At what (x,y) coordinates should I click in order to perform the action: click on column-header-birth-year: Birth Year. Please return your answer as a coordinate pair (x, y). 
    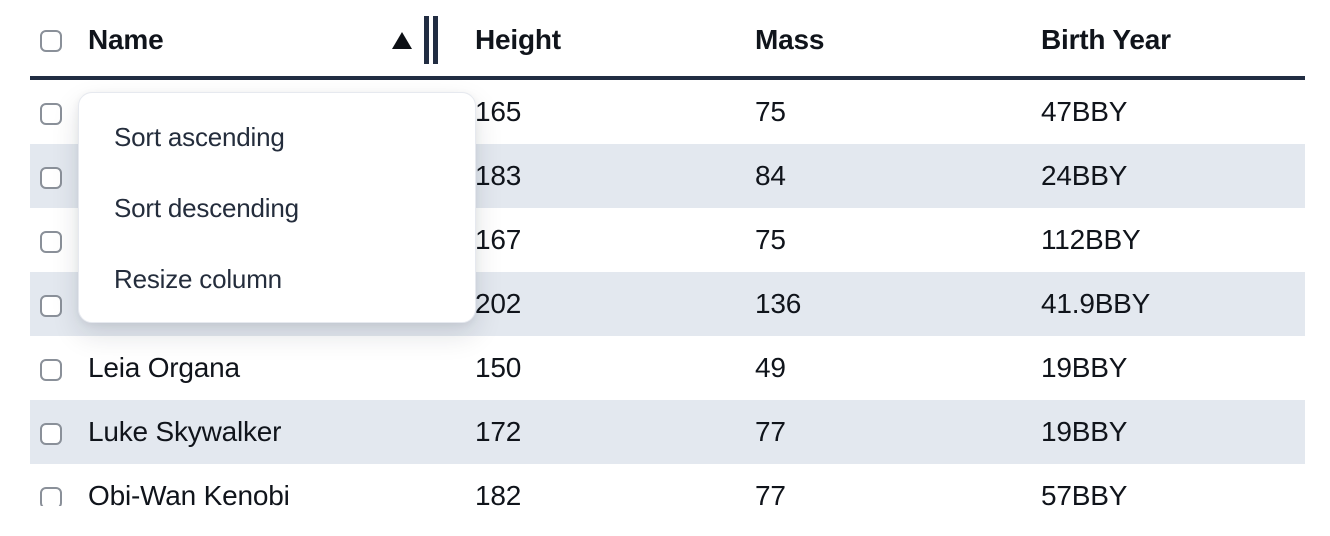
    Looking at the image, I should click on (1168, 40).